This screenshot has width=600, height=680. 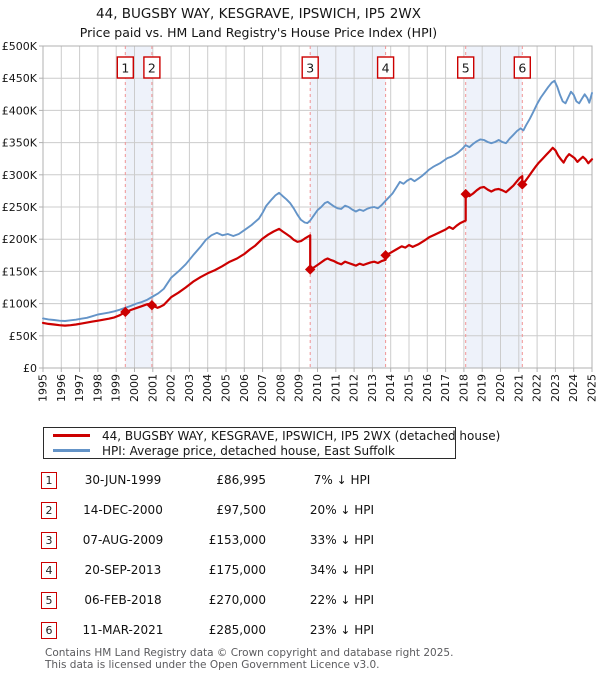 I want to click on sale-date: 11-MAR-2021, so click(x=123, y=630).